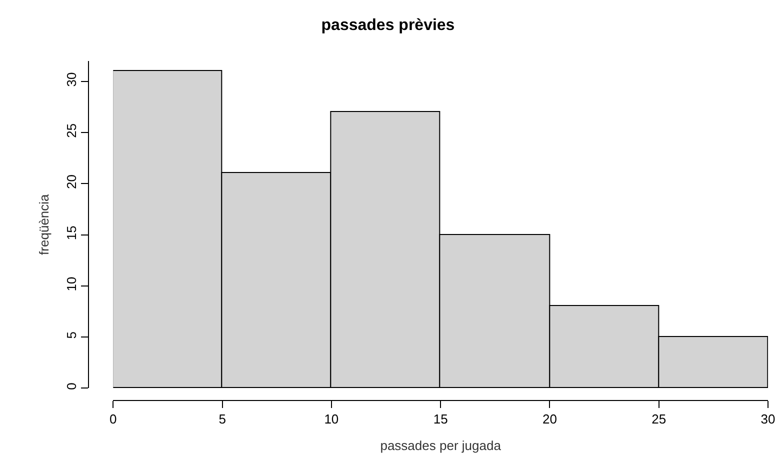 The height and width of the screenshot is (475, 776). Describe the element at coordinates (71, 79) in the screenshot. I see `y-tick-label: 30` at that location.